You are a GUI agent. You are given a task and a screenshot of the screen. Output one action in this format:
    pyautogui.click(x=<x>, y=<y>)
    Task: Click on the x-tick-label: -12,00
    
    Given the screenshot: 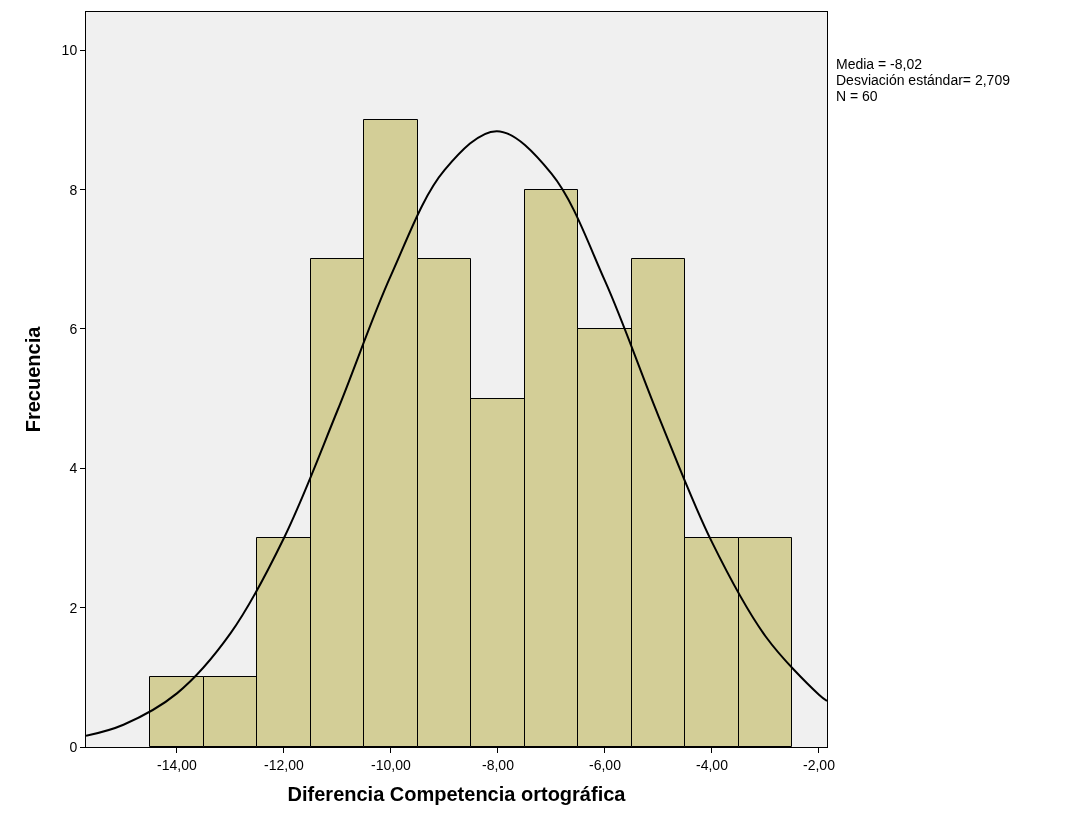 What is the action you would take?
    pyautogui.click(x=284, y=764)
    